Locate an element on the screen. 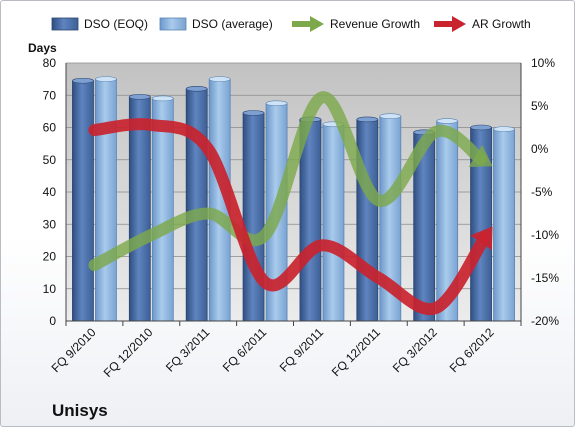  y-right-tick-label: -15% is located at coordinates (545, 278).